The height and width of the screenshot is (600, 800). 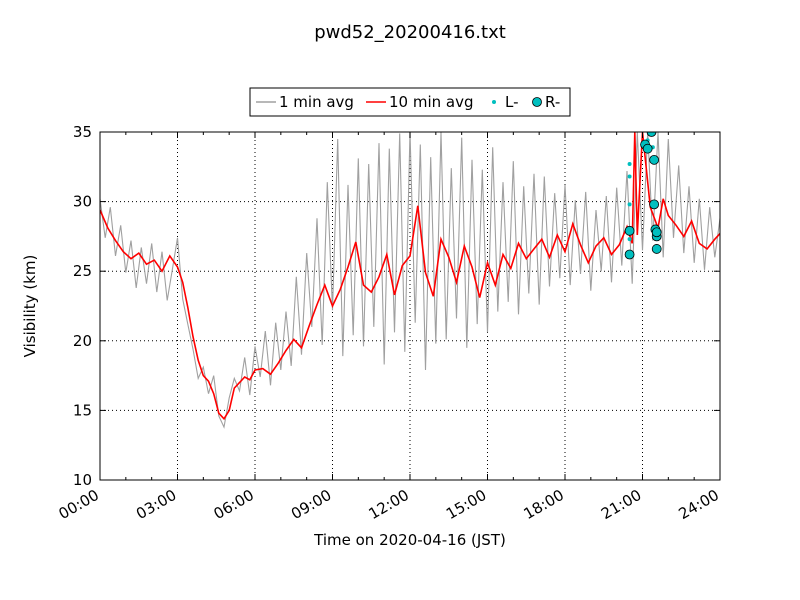 What do you see at coordinates (156, 504) in the screenshot?
I see `x-tick-label: 03:00` at bounding box center [156, 504].